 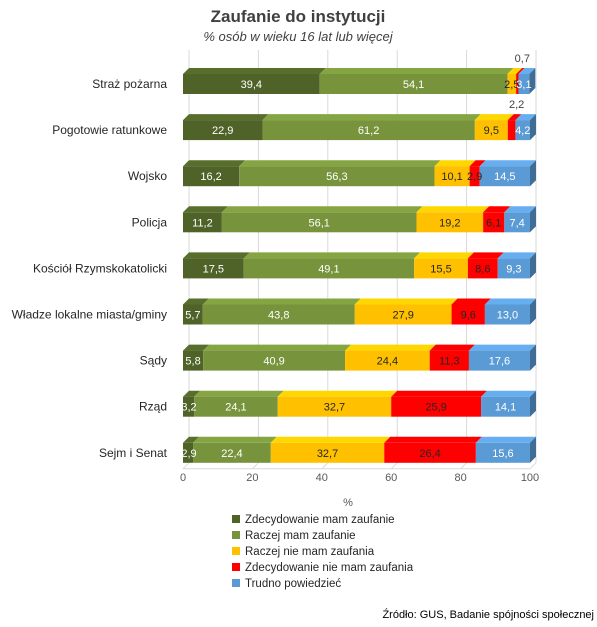 I want to click on category-label: Władze lokalne miasta/gminy, so click(x=89, y=315).